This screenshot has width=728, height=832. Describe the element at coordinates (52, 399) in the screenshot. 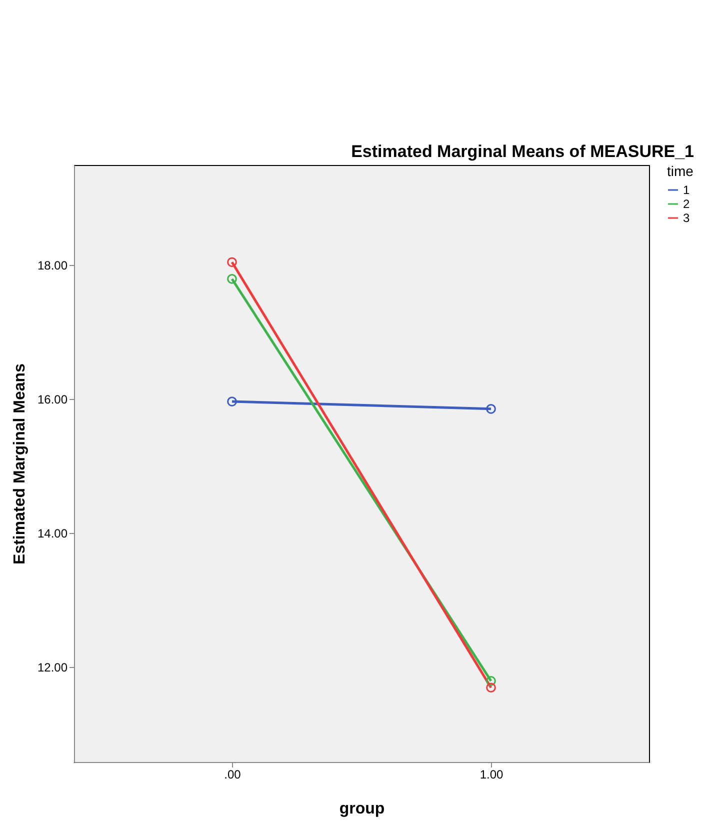

I see `y-tick-label: 16.00` at that location.